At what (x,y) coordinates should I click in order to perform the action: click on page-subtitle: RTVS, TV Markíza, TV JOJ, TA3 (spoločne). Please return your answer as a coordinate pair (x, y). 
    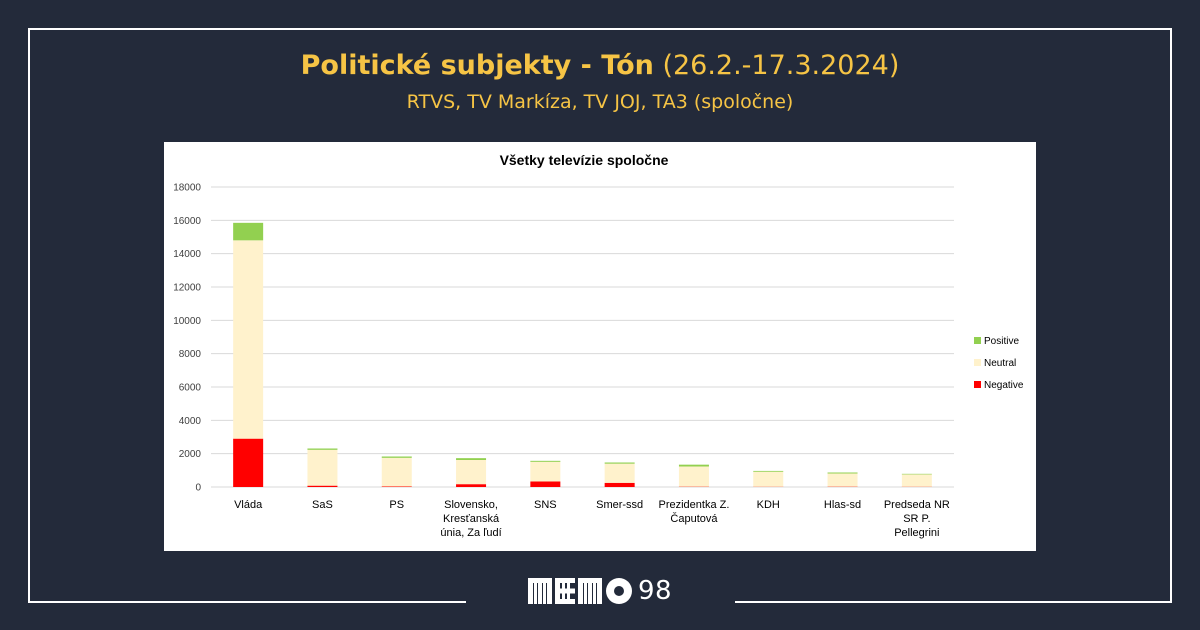
    Looking at the image, I should click on (600, 102).